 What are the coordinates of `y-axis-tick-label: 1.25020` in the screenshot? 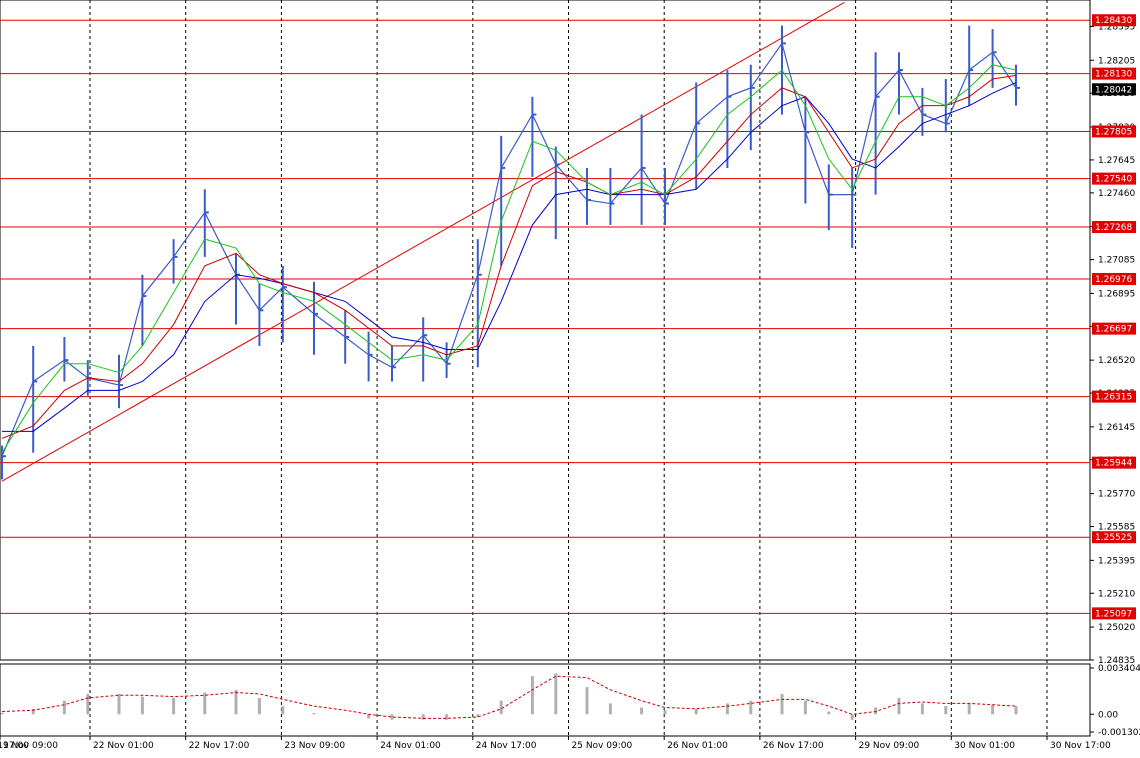 It's located at (1116, 628).